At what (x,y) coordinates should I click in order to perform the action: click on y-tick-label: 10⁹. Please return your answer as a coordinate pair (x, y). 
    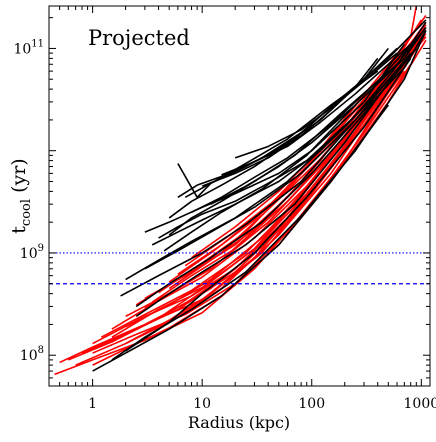
    Looking at the image, I should click on (32, 252).